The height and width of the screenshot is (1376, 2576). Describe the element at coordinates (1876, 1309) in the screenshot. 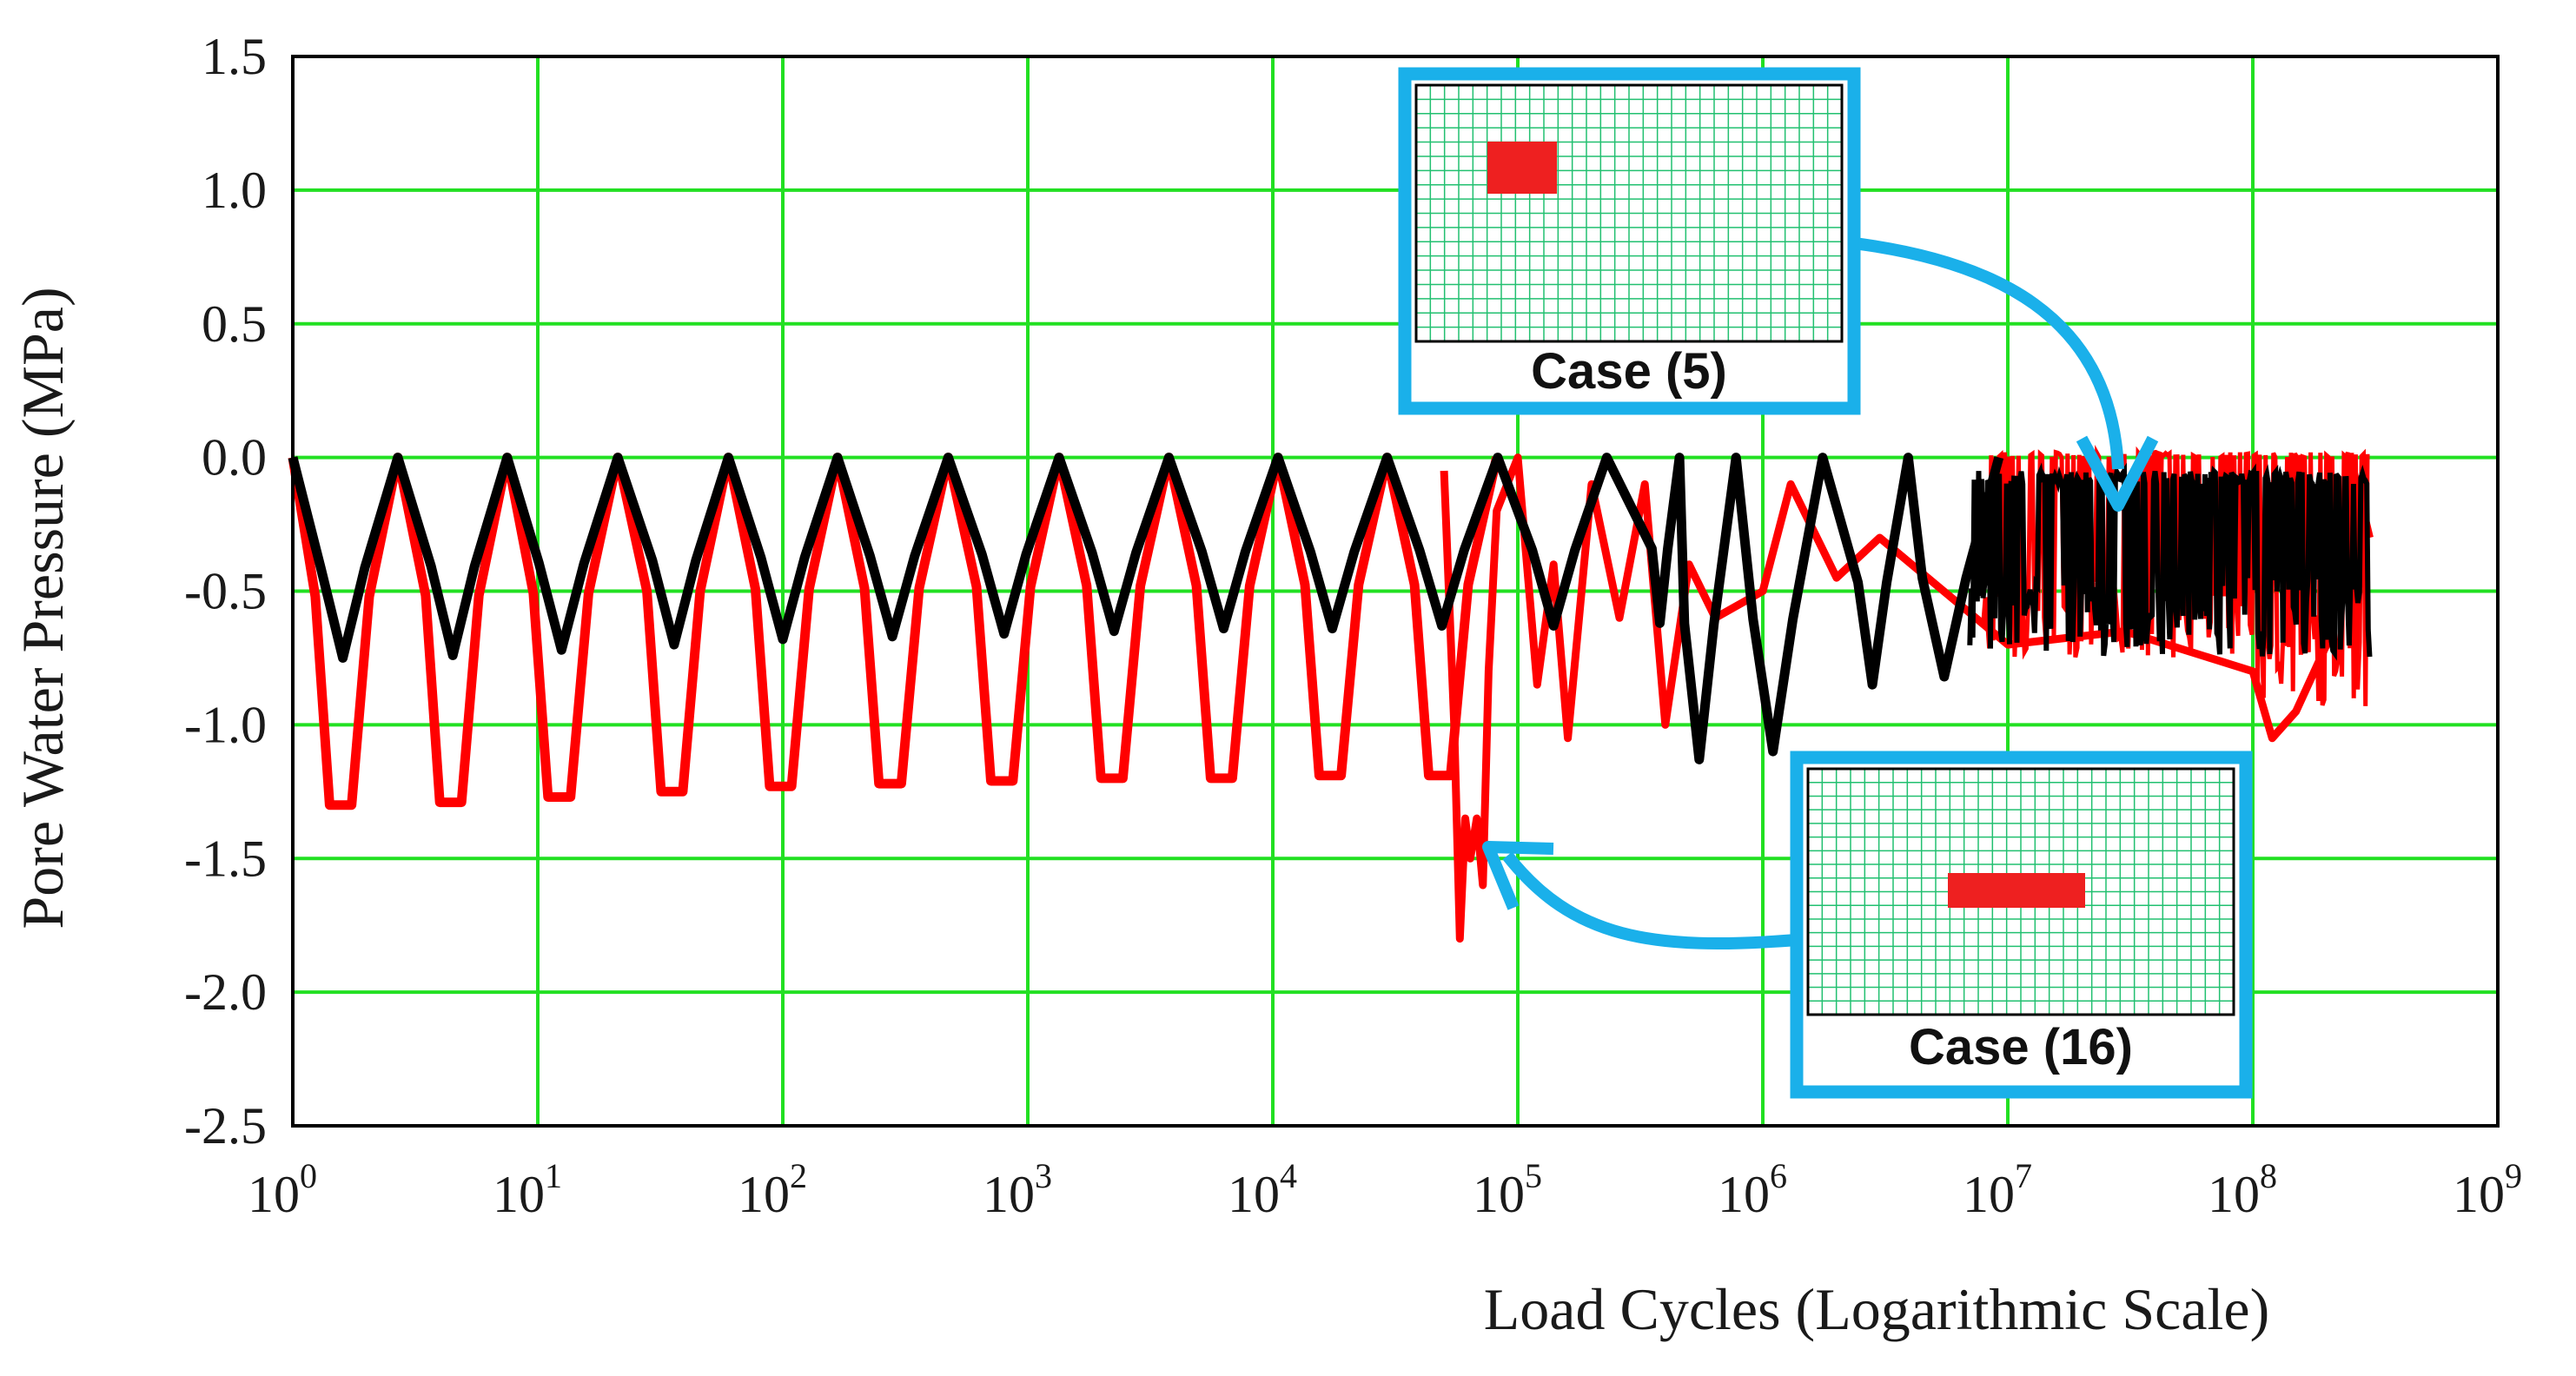

I see `x-axis-title: Load Cycles (Logarithmic Scale)` at that location.